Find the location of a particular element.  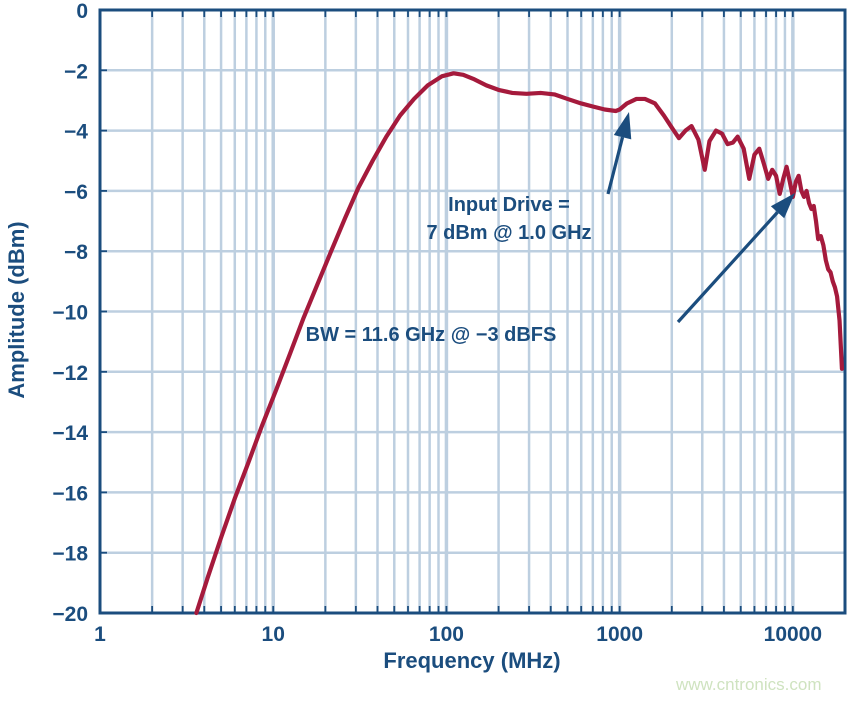

y-tick-label: −6 is located at coordinates (76, 192).